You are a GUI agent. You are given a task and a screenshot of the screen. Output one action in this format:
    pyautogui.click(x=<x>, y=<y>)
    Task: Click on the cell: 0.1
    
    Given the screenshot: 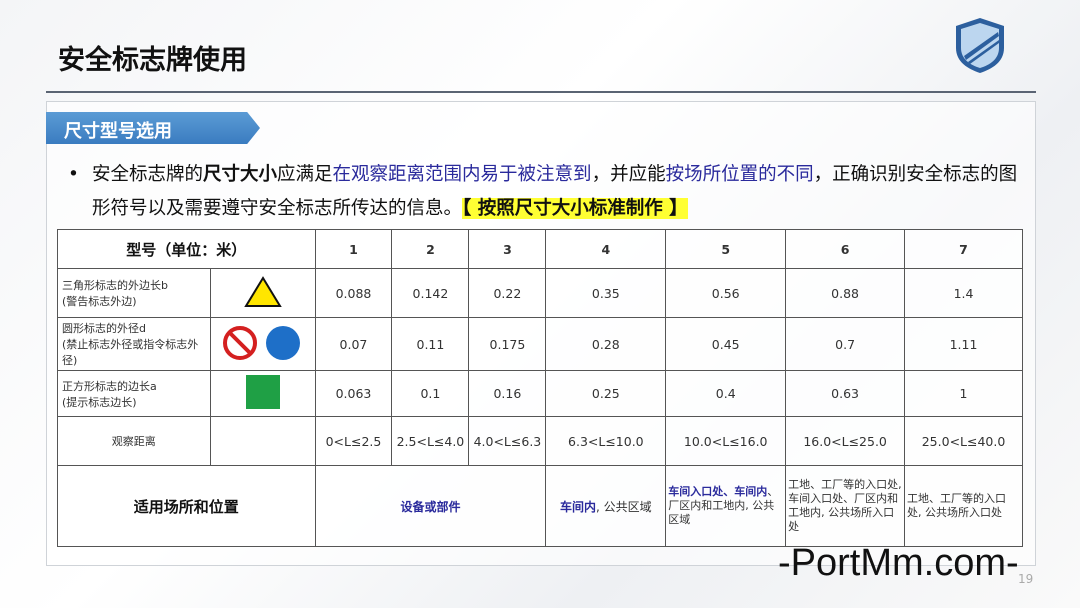 What is the action you would take?
    pyautogui.click(x=430, y=393)
    